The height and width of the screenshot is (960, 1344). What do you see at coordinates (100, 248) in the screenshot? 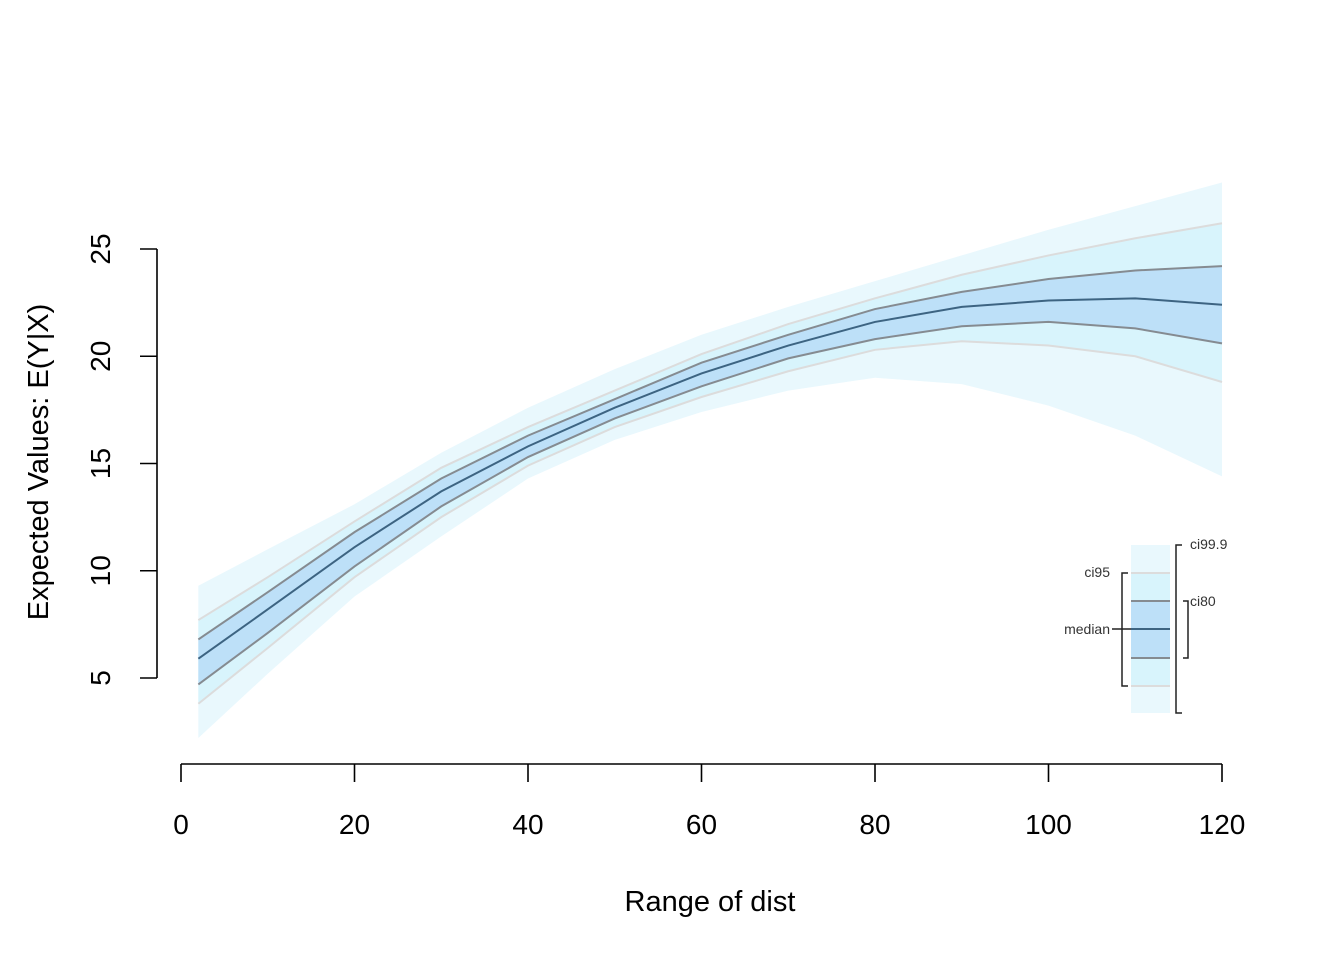
I see `y-tick-label: 25` at bounding box center [100, 248].